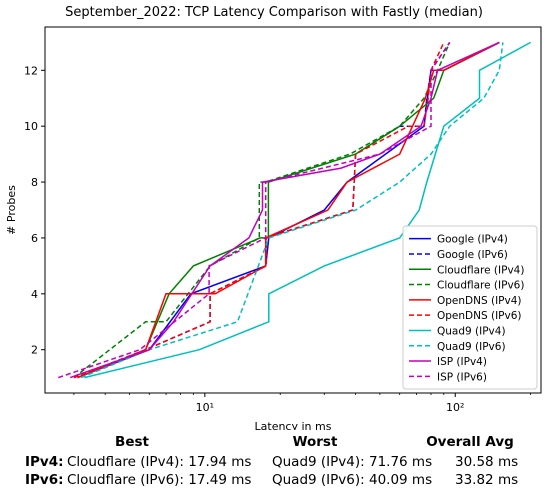 This screenshot has height=494, width=548. What do you see at coordinates (480, 270) in the screenshot?
I see `legend-label-cloudflare-ipv4: Cloudflare (IPv4)` at bounding box center [480, 270].